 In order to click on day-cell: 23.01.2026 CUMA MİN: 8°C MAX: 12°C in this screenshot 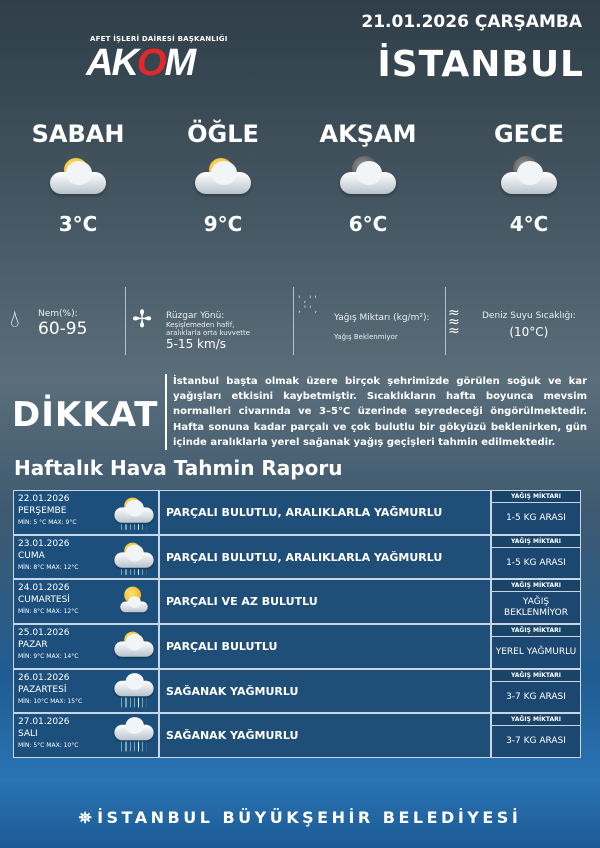, I will do `click(86, 557)`.